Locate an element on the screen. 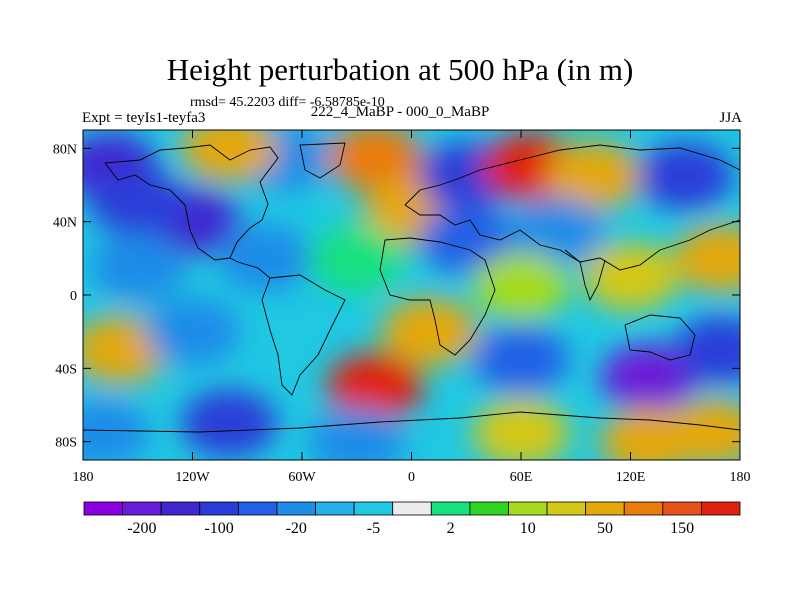  experiment-label: Expt = teyIs1-teyfa3 is located at coordinates (144, 118).